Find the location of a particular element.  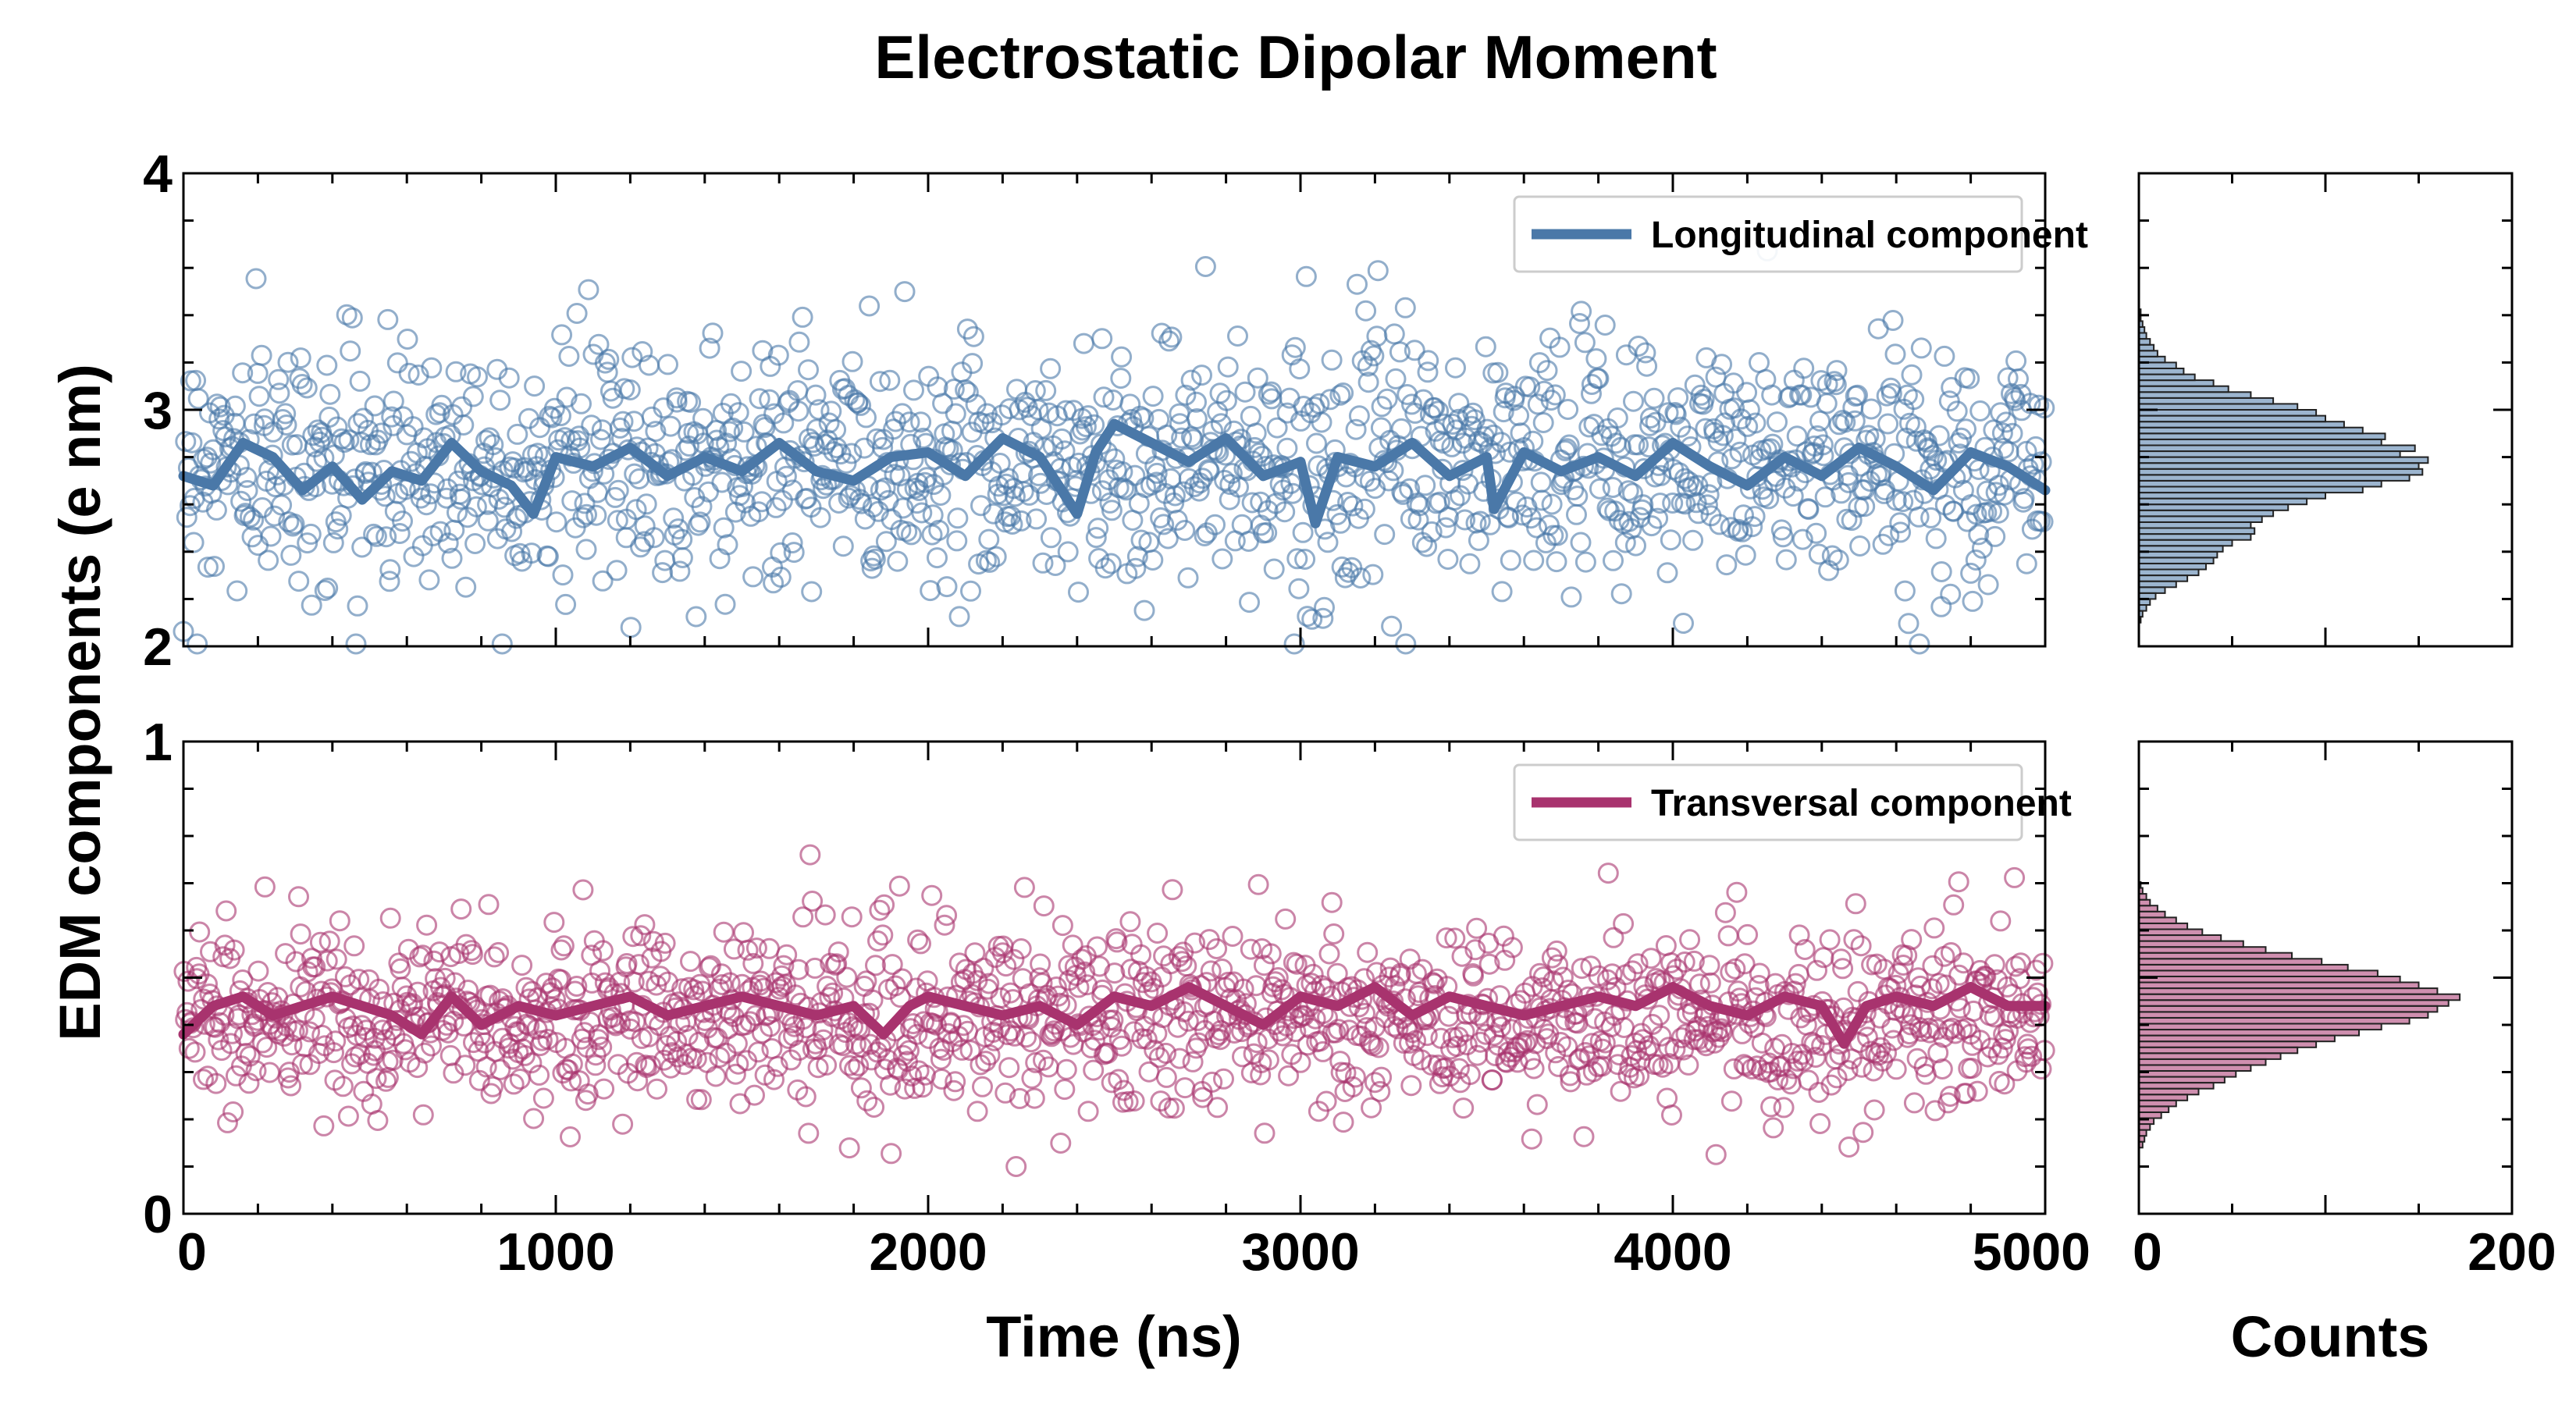

x-axis-label-time: Time (ns) is located at coordinates (1114, 1337).